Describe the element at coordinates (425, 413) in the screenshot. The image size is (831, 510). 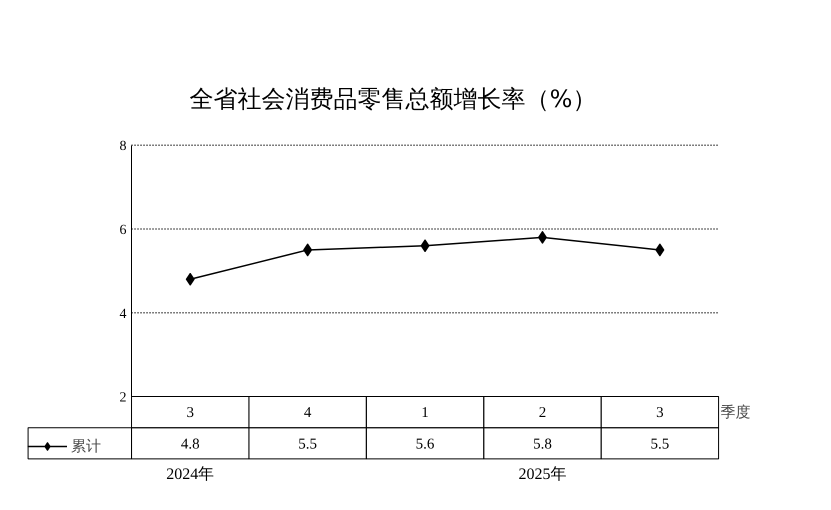
I see `x-tick-label: 1` at that location.